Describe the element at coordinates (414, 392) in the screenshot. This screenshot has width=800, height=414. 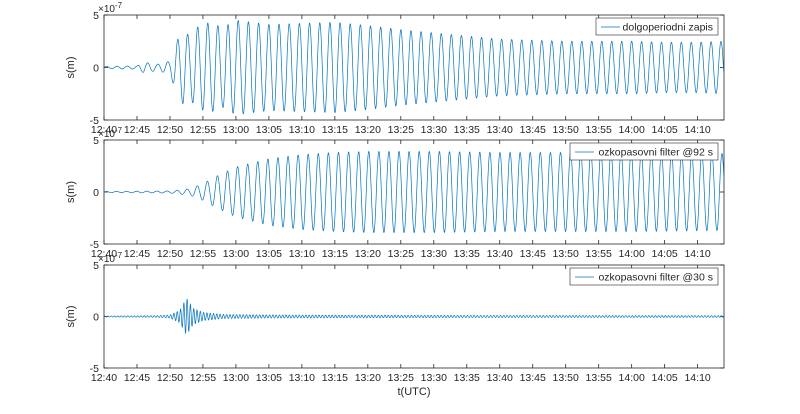
I see `x-axis-label: t(UTC)` at that location.